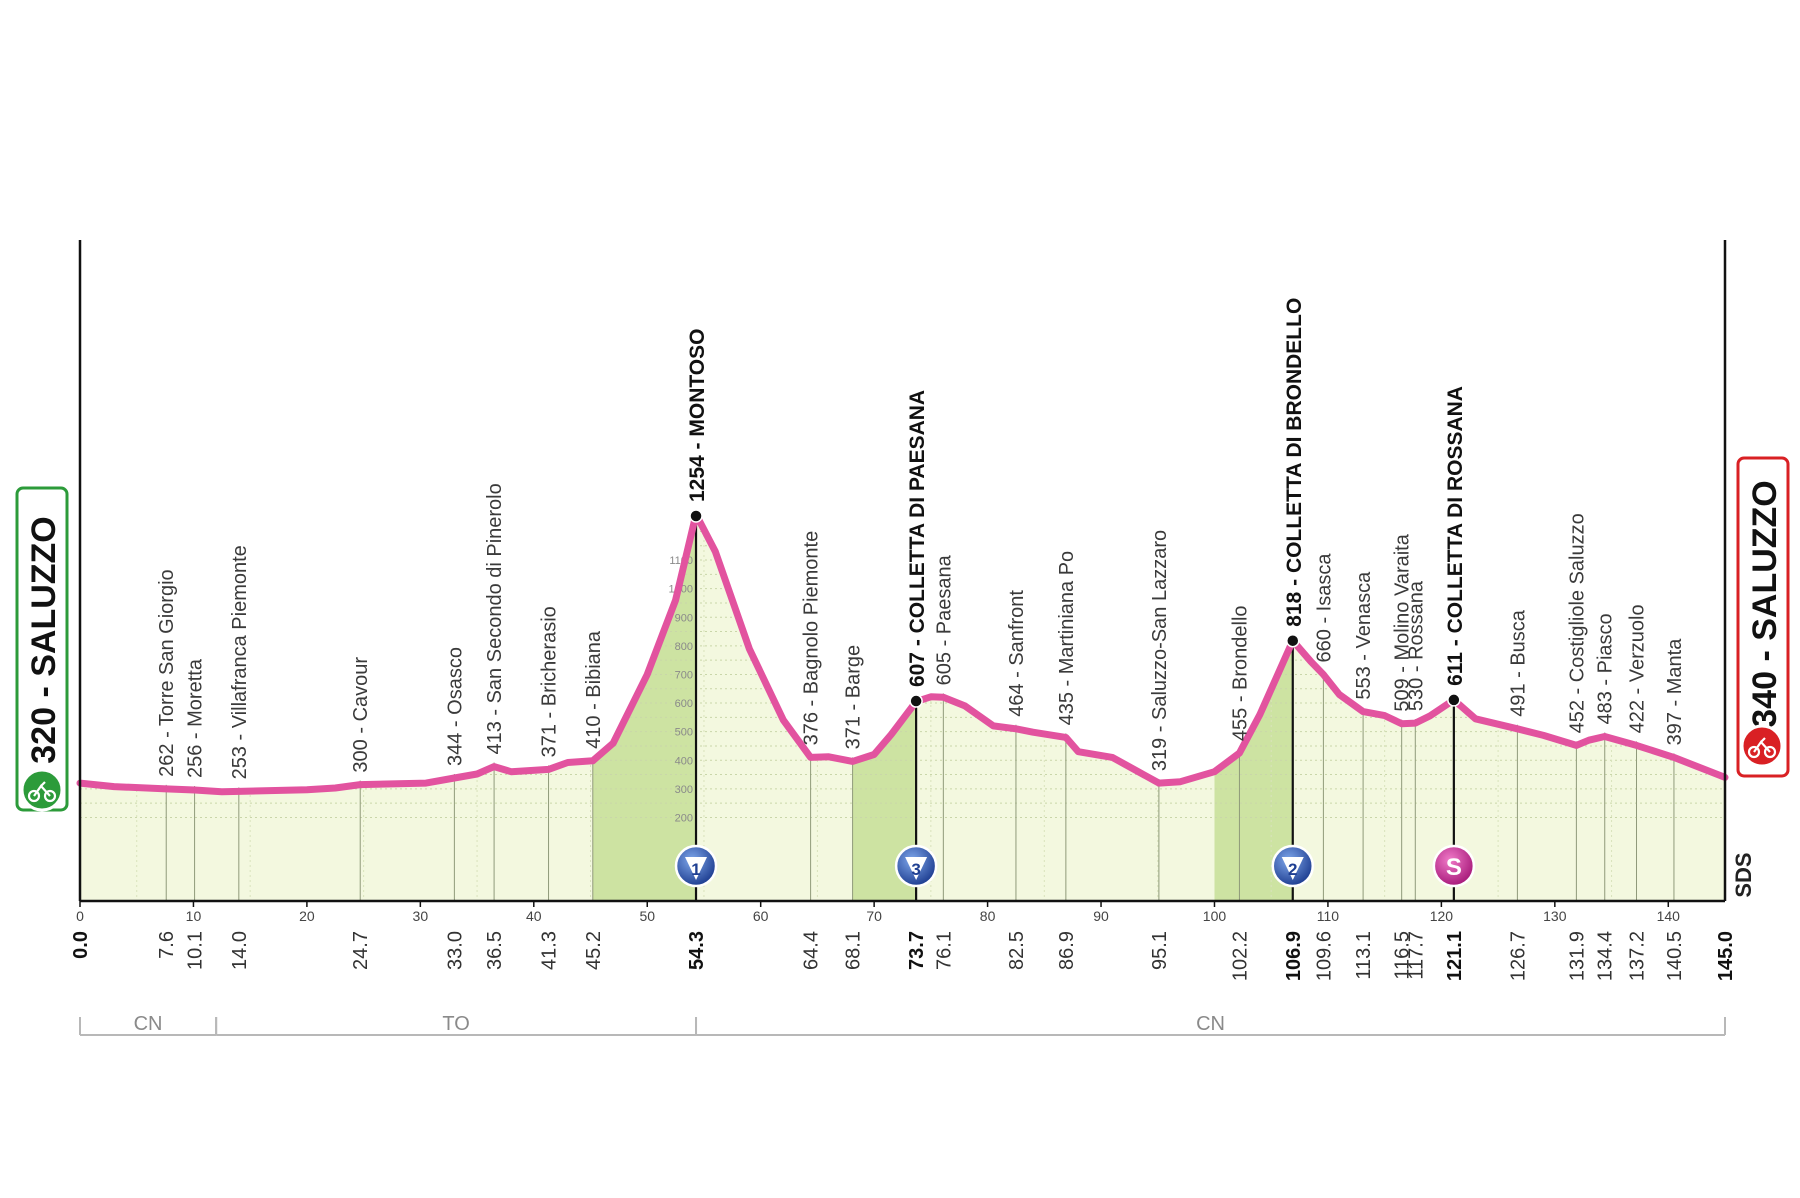  Describe the element at coordinates (697, 416) in the screenshot. I see `climb-label: 1254 - MONTOSO` at that location.